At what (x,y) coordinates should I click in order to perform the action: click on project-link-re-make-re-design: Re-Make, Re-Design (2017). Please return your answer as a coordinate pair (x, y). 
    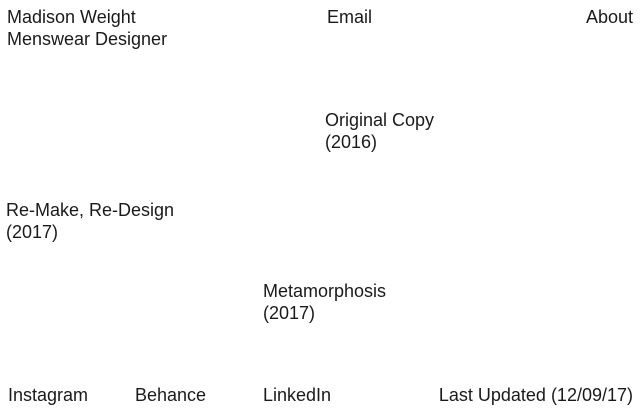
    Looking at the image, I should click on (90, 221).